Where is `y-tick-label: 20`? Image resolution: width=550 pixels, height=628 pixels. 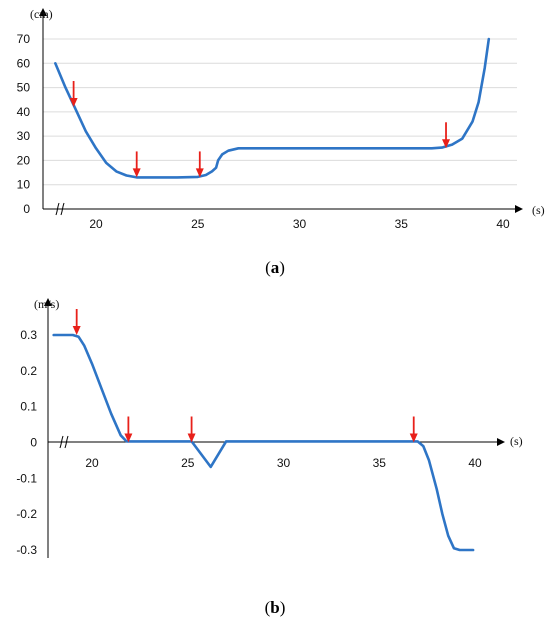 y-tick-label: 20 is located at coordinates (24, 160).